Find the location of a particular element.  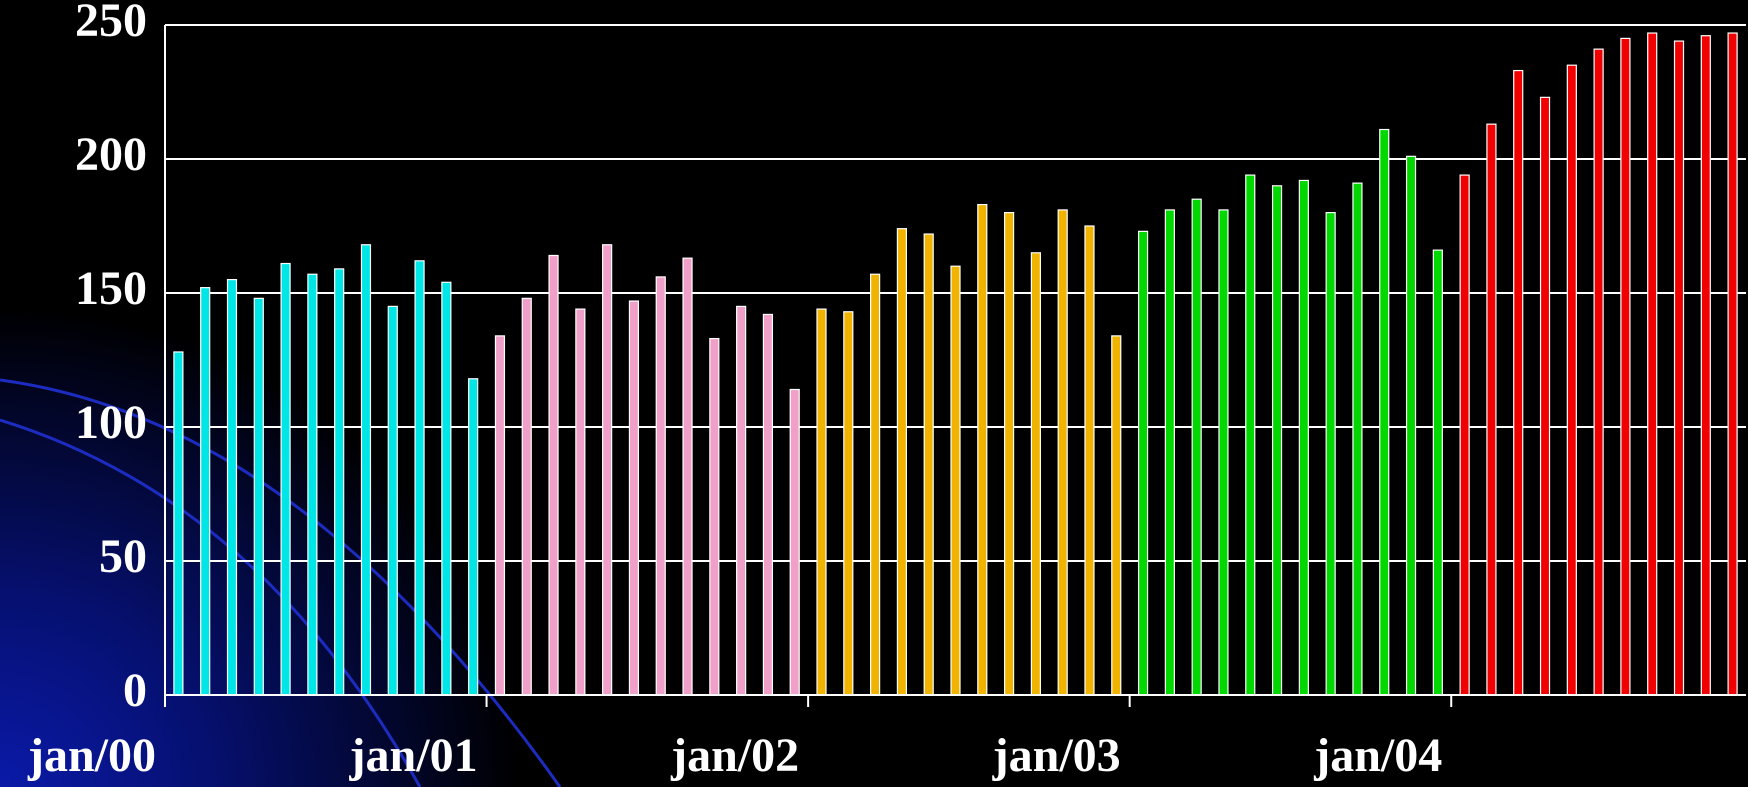

x-tick-label: jan/03 is located at coordinates (1056, 755).